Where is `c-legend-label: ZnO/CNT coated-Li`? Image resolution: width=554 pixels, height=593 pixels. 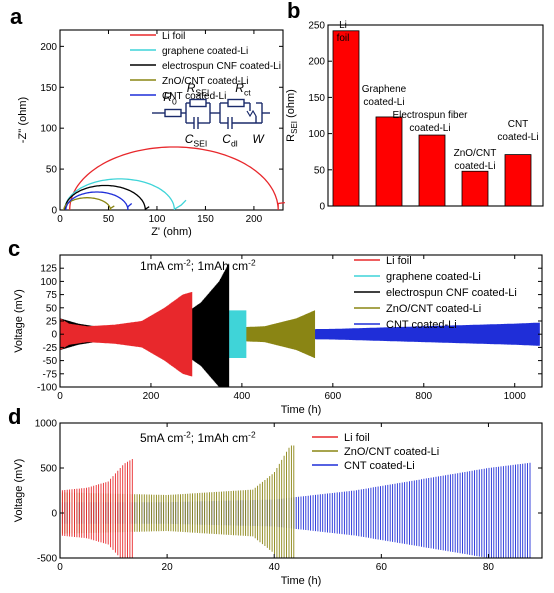
c-legend-label: ZnO/CNT coated-Li is located at coordinates (433, 309).